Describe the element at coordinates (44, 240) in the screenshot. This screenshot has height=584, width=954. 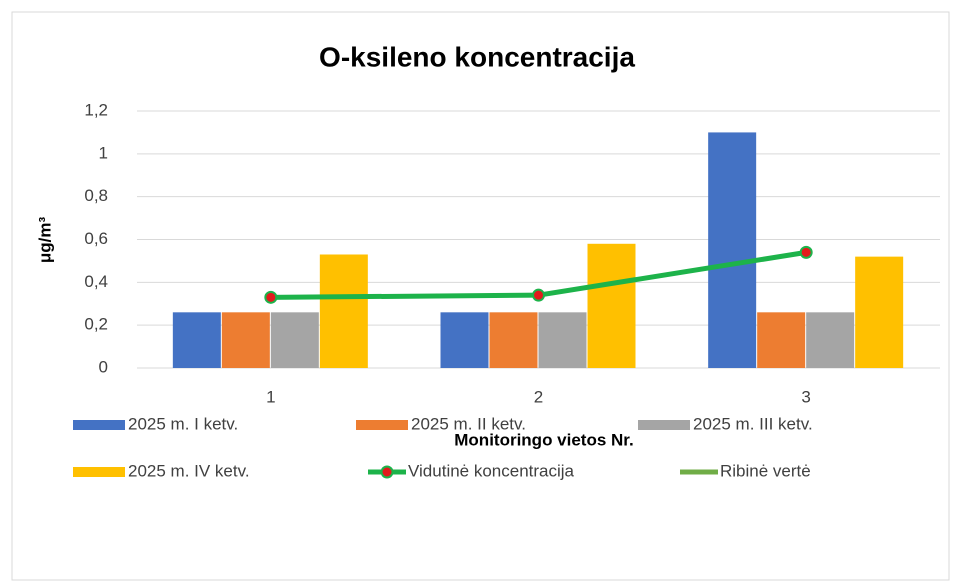
I see `y-axis-label: μg/m³` at that location.